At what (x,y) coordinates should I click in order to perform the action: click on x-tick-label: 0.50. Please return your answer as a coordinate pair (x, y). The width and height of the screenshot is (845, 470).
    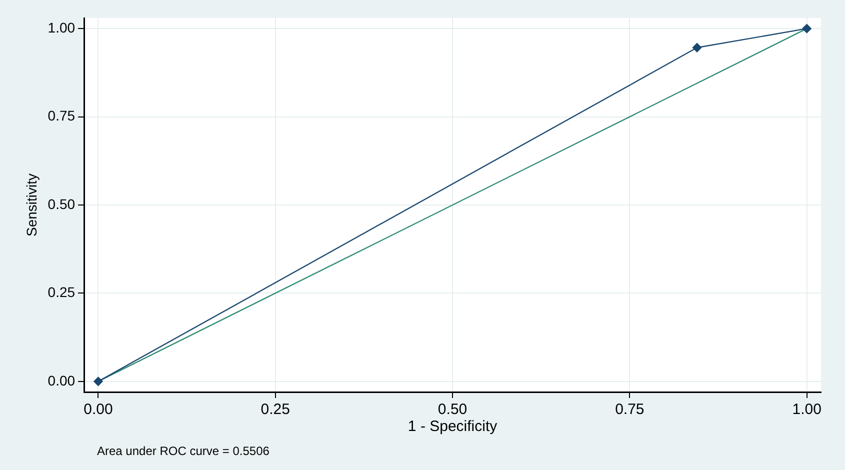
    Looking at the image, I should click on (453, 409).